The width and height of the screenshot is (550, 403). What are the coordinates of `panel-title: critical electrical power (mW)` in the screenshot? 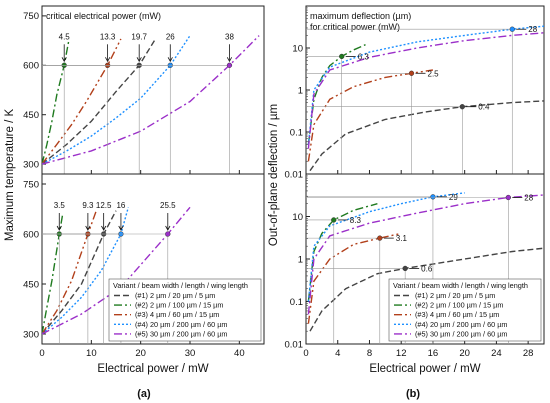 It's located at (103, 16).